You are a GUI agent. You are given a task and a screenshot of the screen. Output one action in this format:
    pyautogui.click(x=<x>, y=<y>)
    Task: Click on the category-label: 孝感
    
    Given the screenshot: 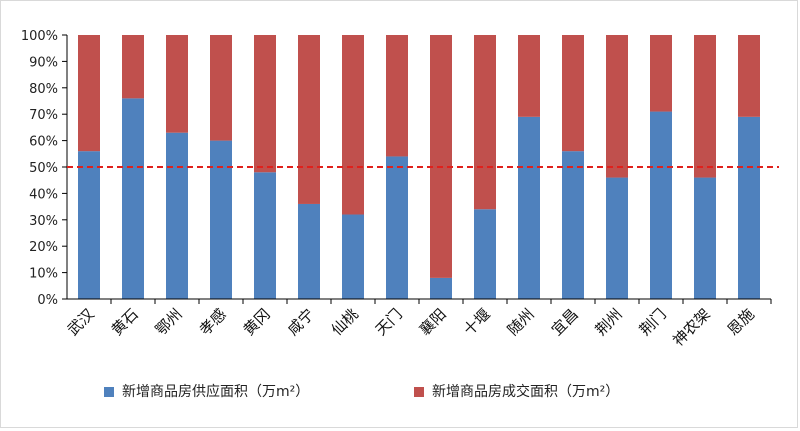 What is the action you would take?
    pyautogui.click(x=213, y=322)
    